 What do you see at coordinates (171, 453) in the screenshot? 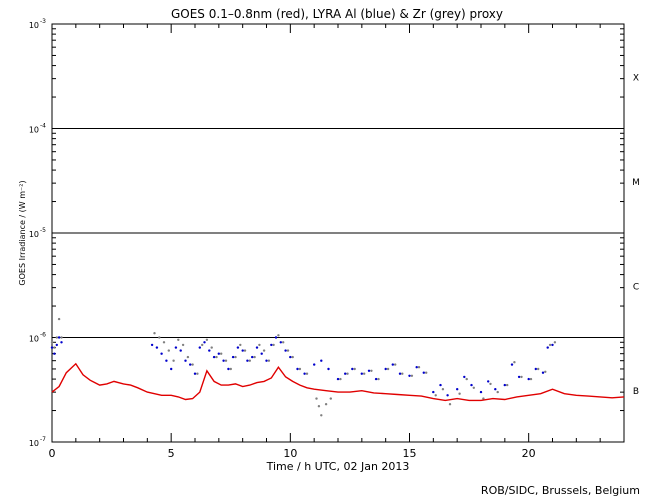
I see `x-tick-label: 5` at bounding box center [171, 453].